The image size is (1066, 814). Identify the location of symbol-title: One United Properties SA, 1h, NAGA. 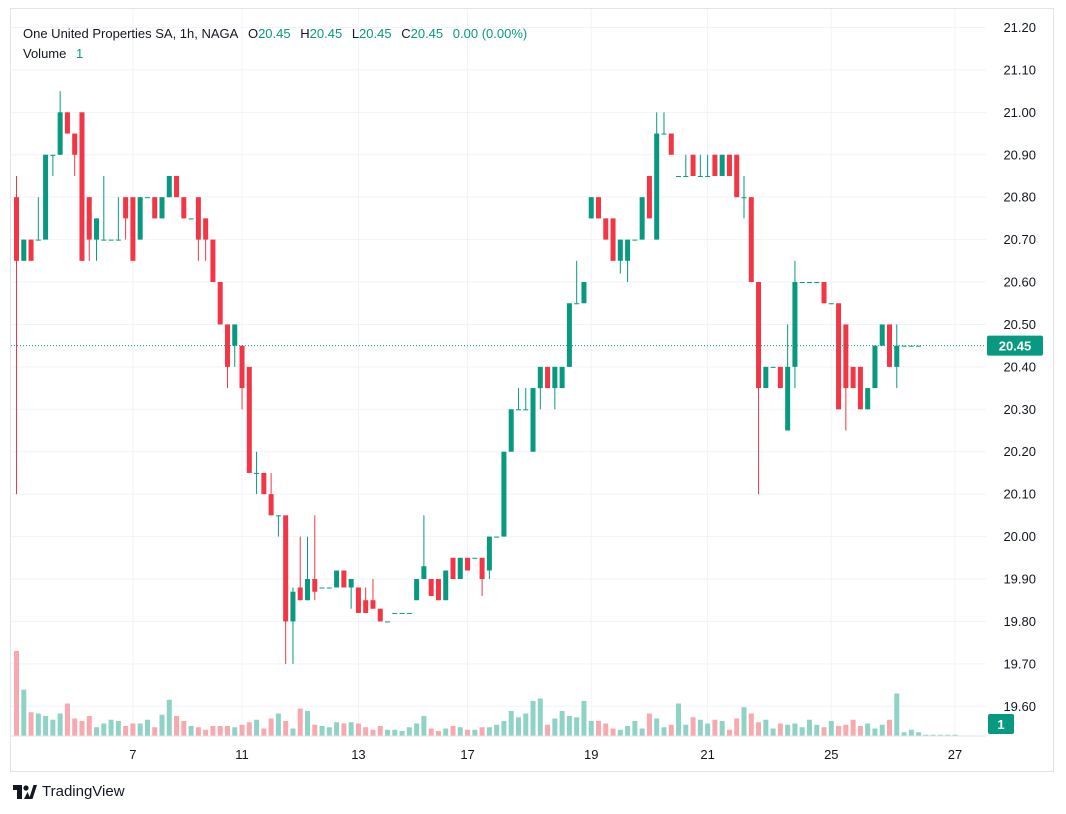
(131, 33).